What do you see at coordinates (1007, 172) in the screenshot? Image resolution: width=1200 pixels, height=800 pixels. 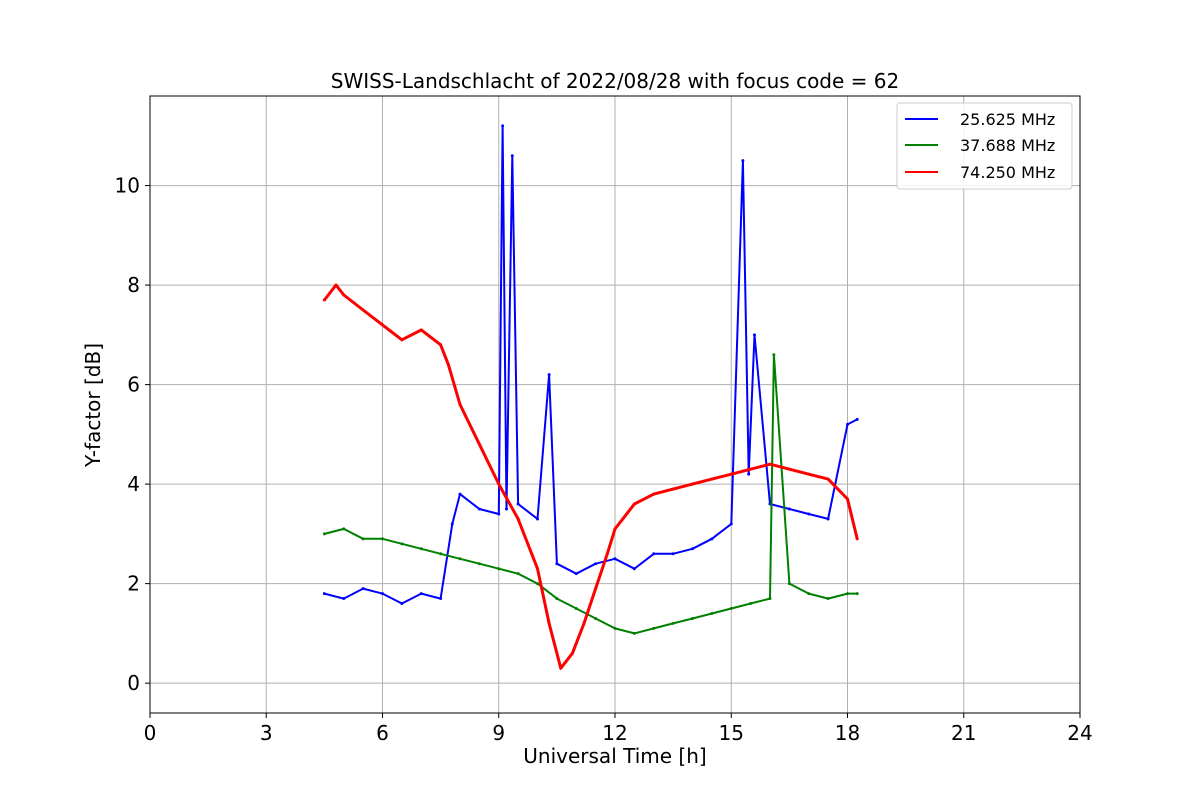 I see `legend-label-series-3: 74.250 MHz` at bounding box center [1007, 172].